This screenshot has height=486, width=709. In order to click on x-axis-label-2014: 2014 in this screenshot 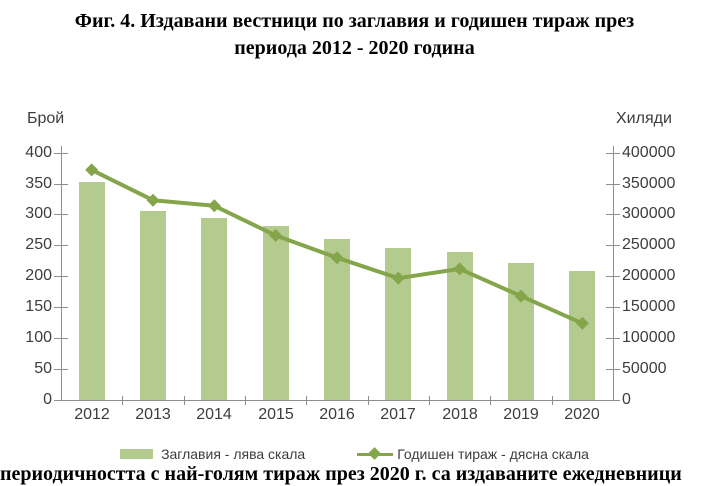, I will do `click(214, 414)`.